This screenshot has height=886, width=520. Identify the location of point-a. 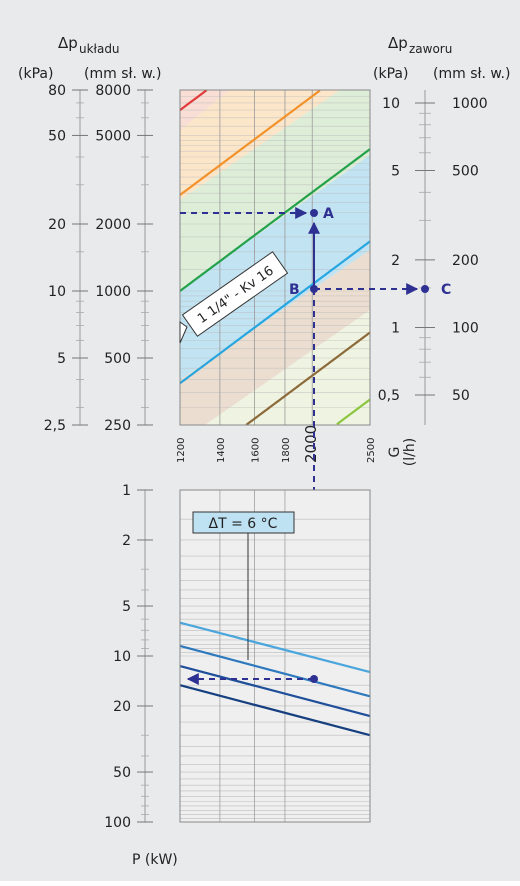
(314, 213).